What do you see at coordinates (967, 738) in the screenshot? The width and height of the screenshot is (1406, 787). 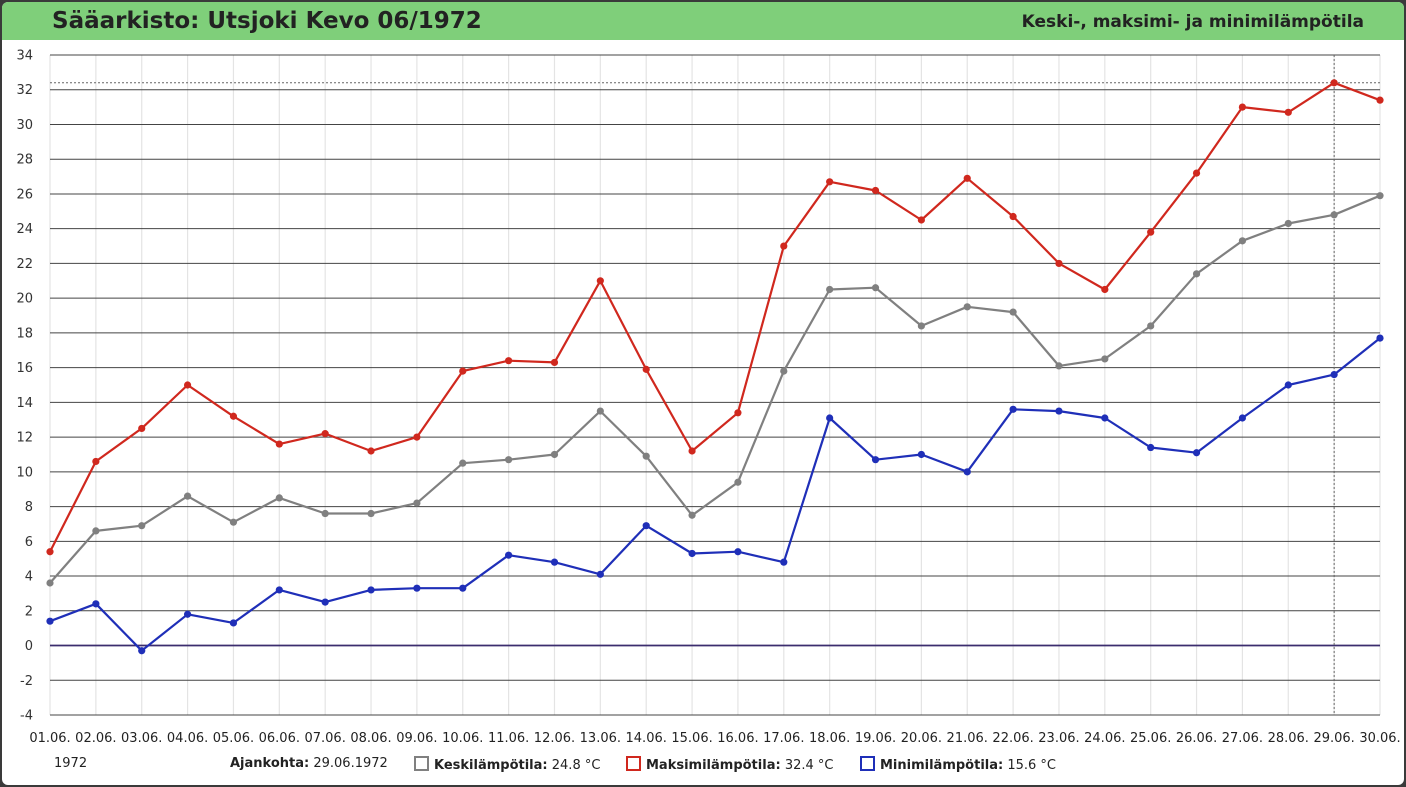 I see `x-tick-label: 21.06.` at bounding box center [967, 738].